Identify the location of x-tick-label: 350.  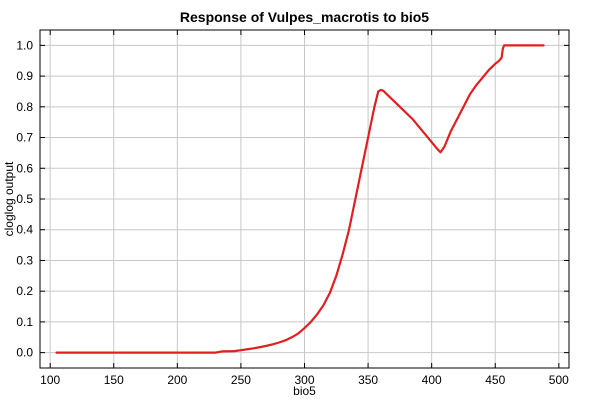
(368, 380).